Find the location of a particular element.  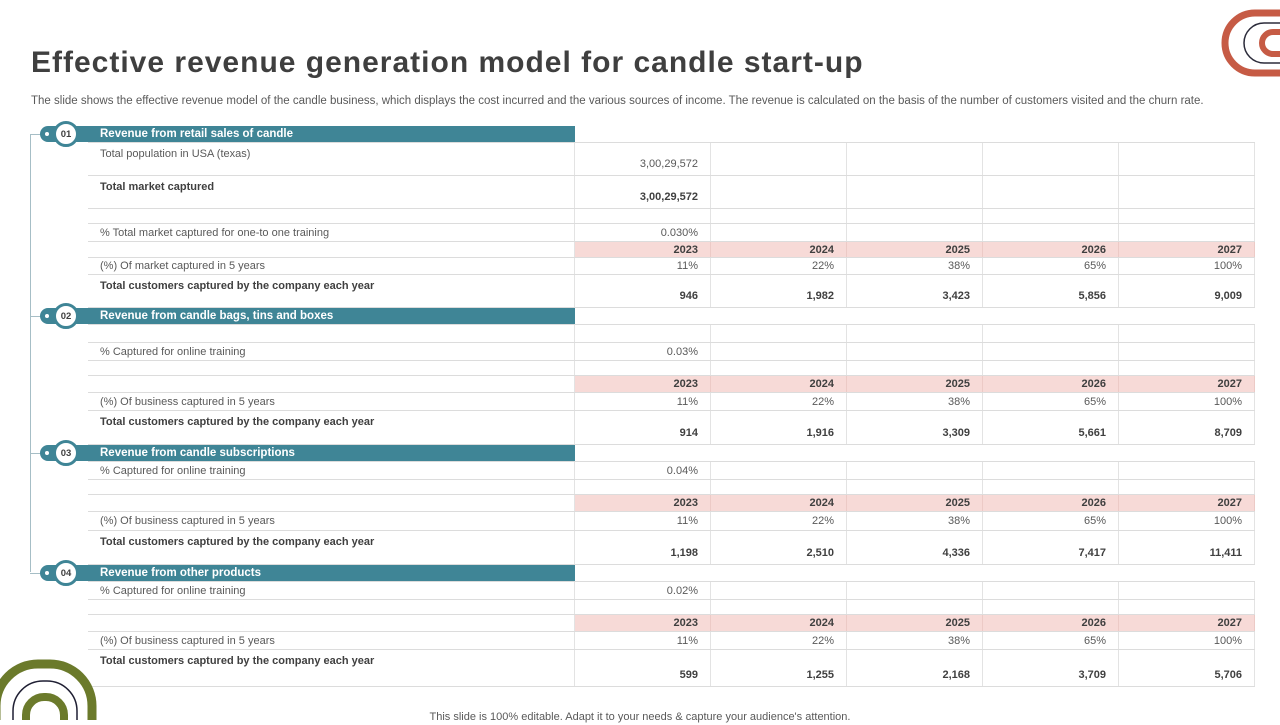

section-row-filler is located at coordinates (915, 453).